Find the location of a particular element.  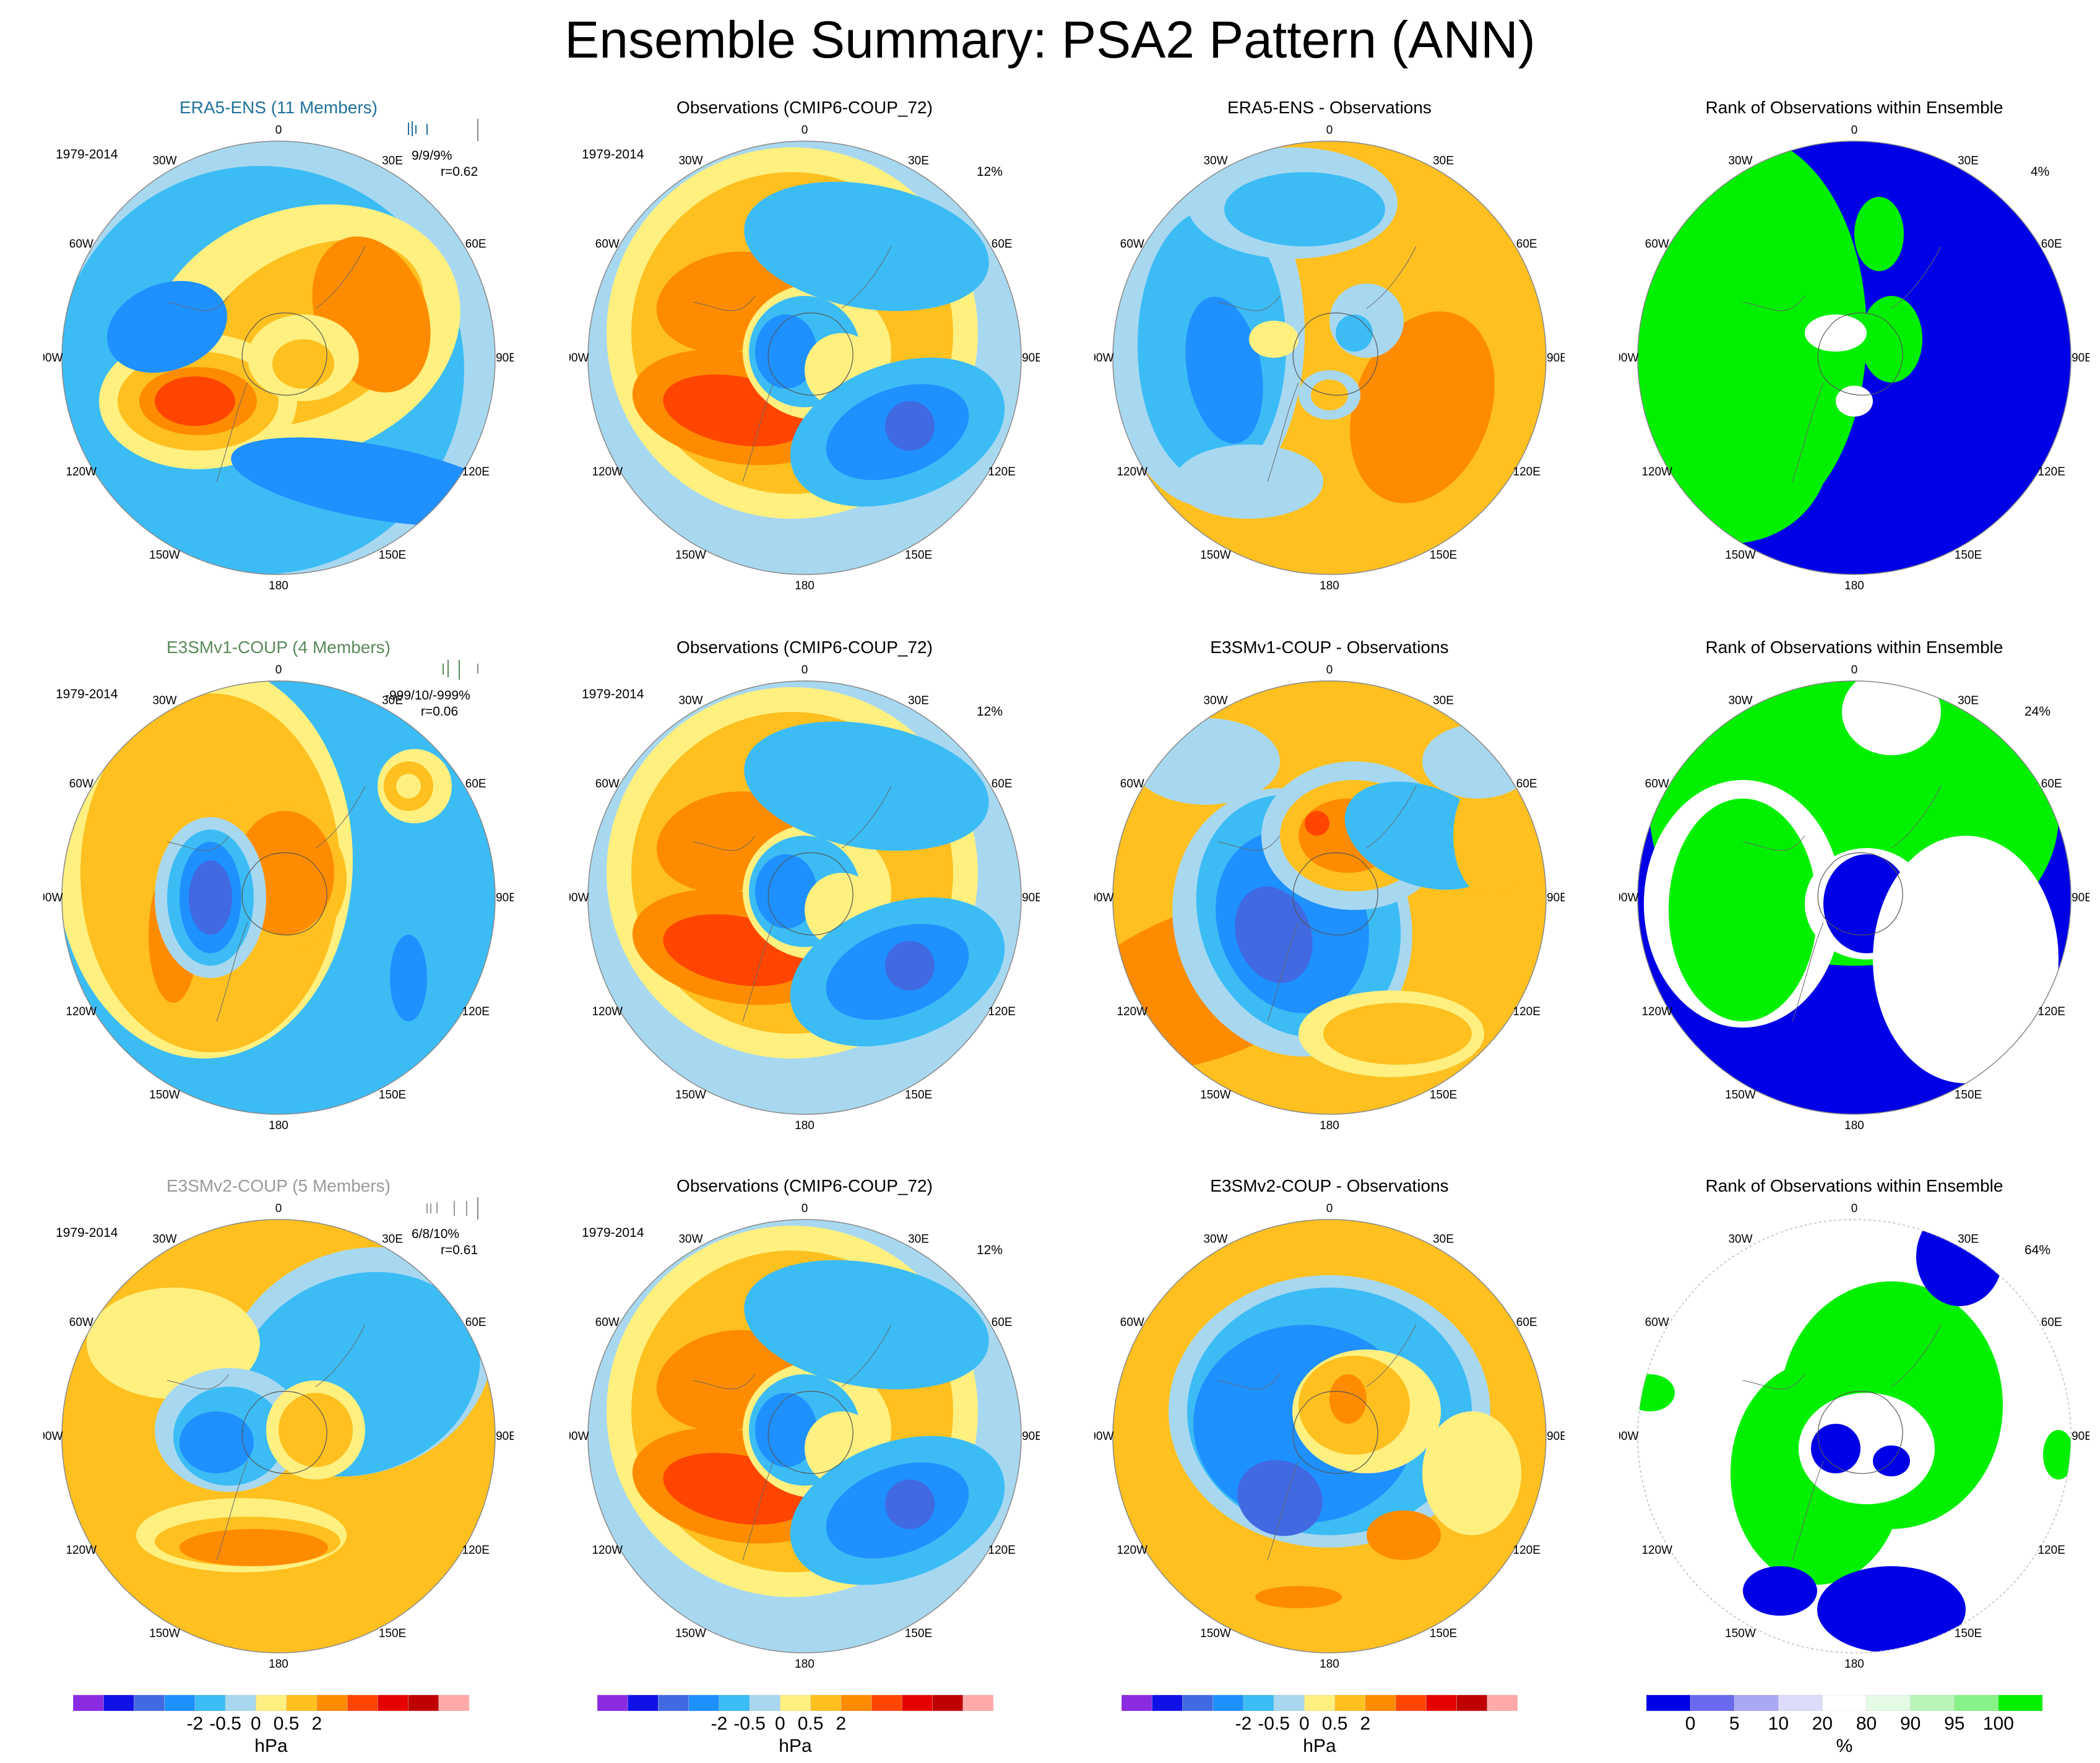

panel-title: E3SMv1-COUP (4 Members) is located at coordinates (278, 647).